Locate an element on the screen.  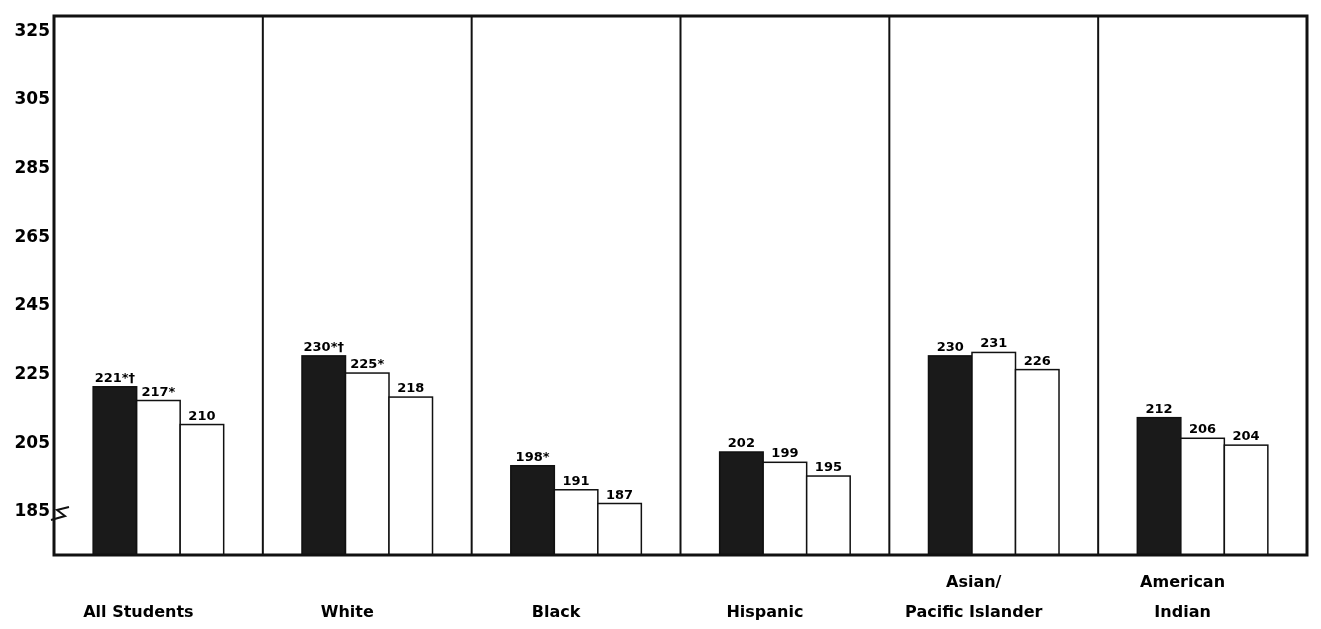
data-label: 191 is located at coordinates (576, 480).